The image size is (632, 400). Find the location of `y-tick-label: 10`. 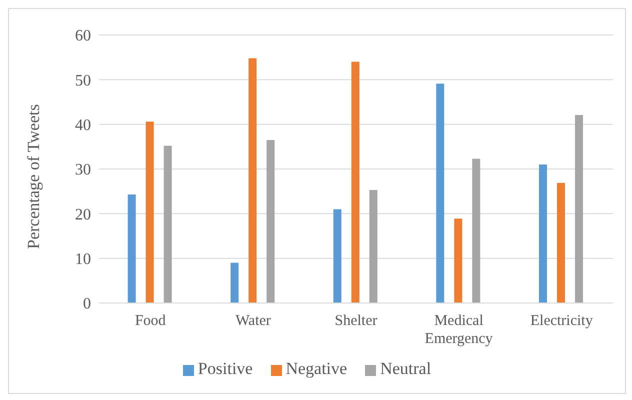

y-tick-label: 10 is located at coordinates (83, 259).